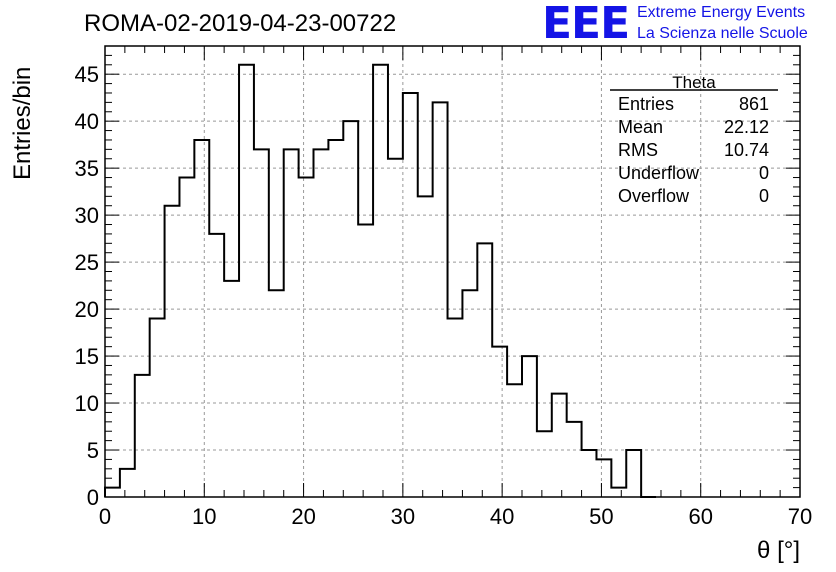 This screenshot has height=572, width=836. I want to click on y-tick-label: 30, so click(87, 215).